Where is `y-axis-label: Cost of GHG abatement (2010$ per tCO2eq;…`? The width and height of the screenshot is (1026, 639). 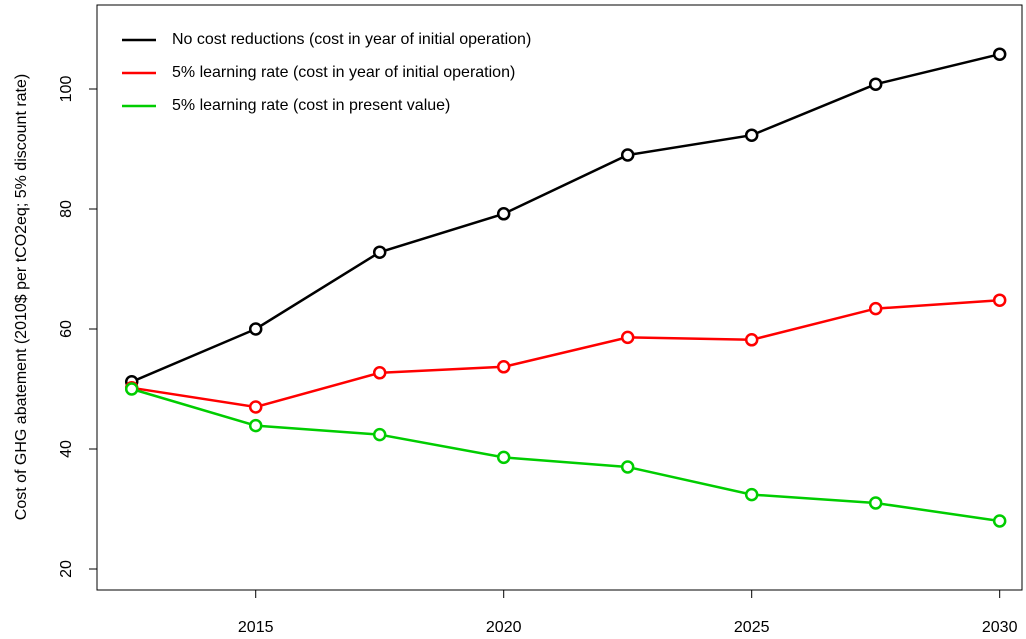 y-axis-label: Cost of GHG abatement (2010$ per tCO2eq;… is located at coordinates (21, 297).